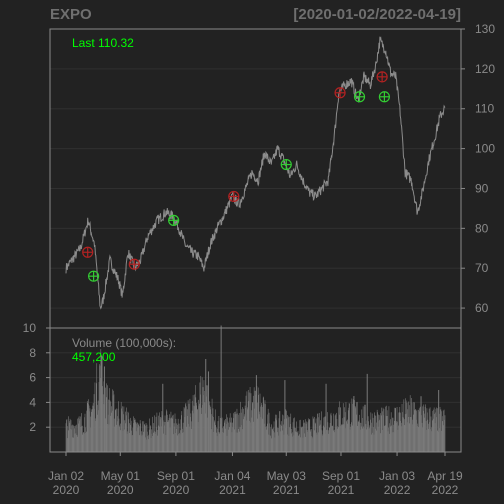 This screenshot has width=504, height=504. Describe the element at coordinates (445, 476) in the screenshot. I see `date-tick-label: Apr 19` at that location.